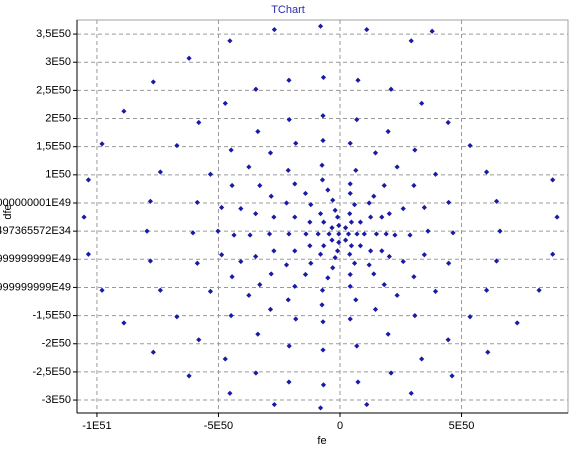 The image size is (577, 451). Describe the element at coordinates (340, 426) in the screenshot. I see `x-tick-label: 0` at that location.